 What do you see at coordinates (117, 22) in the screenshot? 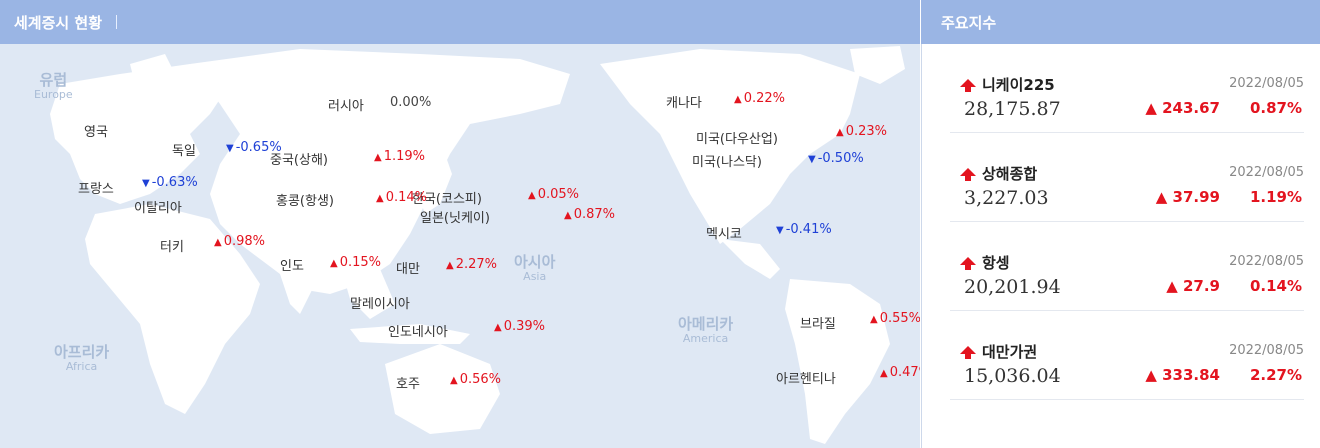
I see `header-separator` at bounding box center [117, 22].